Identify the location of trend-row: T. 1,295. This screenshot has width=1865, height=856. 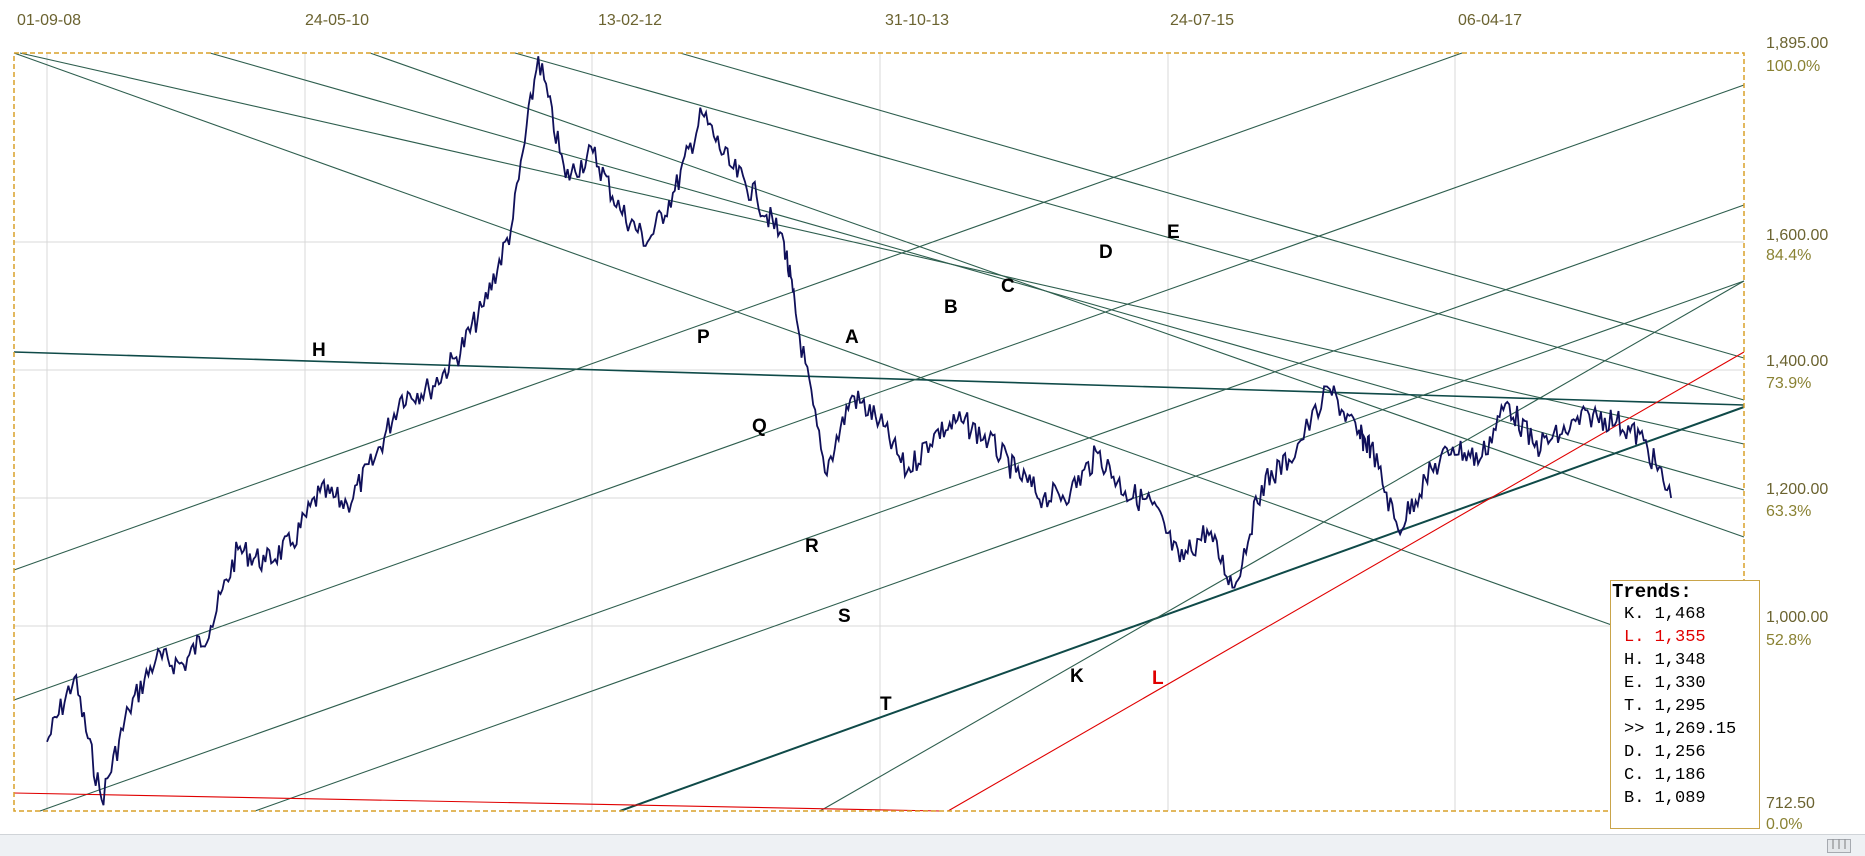
(1665, 706).